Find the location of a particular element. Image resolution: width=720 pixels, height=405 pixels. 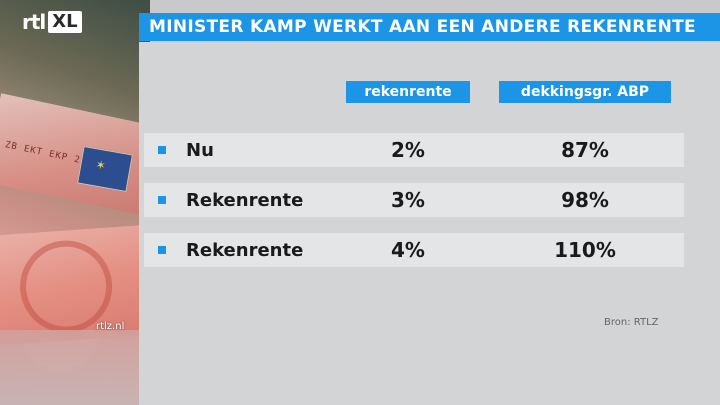

rekenrente-value: 2% is located at coordinates (408, 150).